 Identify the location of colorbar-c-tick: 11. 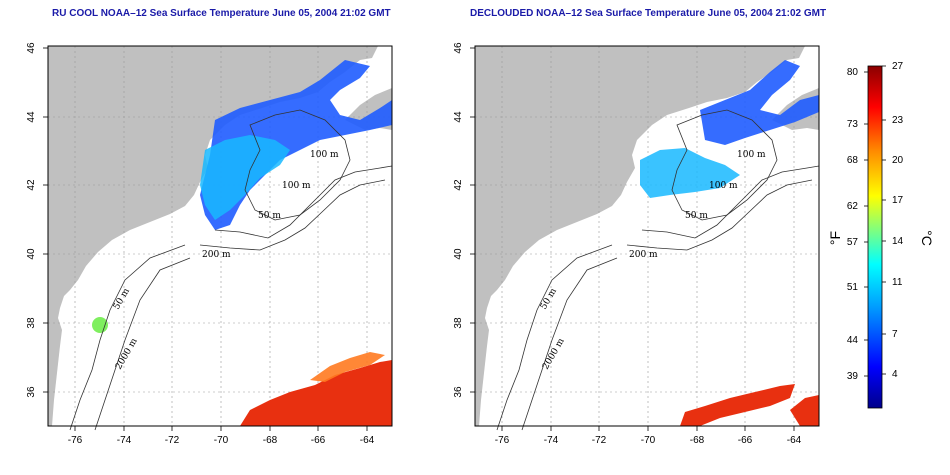
(897, 282).